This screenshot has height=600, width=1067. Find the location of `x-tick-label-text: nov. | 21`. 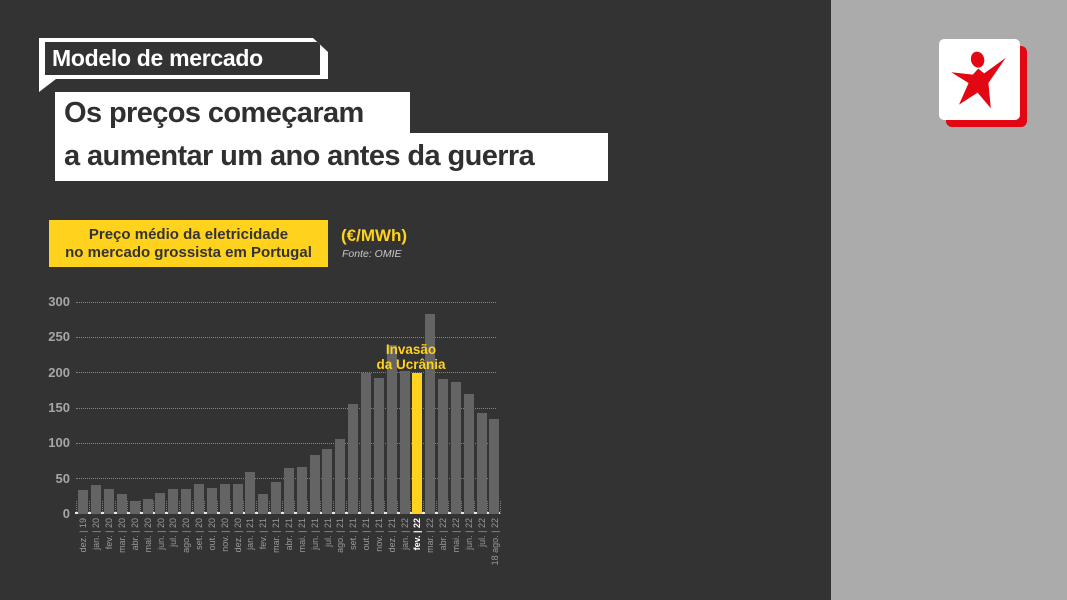

x-tick-label-text: nov. | 21 is located at coordinates (378, 535).